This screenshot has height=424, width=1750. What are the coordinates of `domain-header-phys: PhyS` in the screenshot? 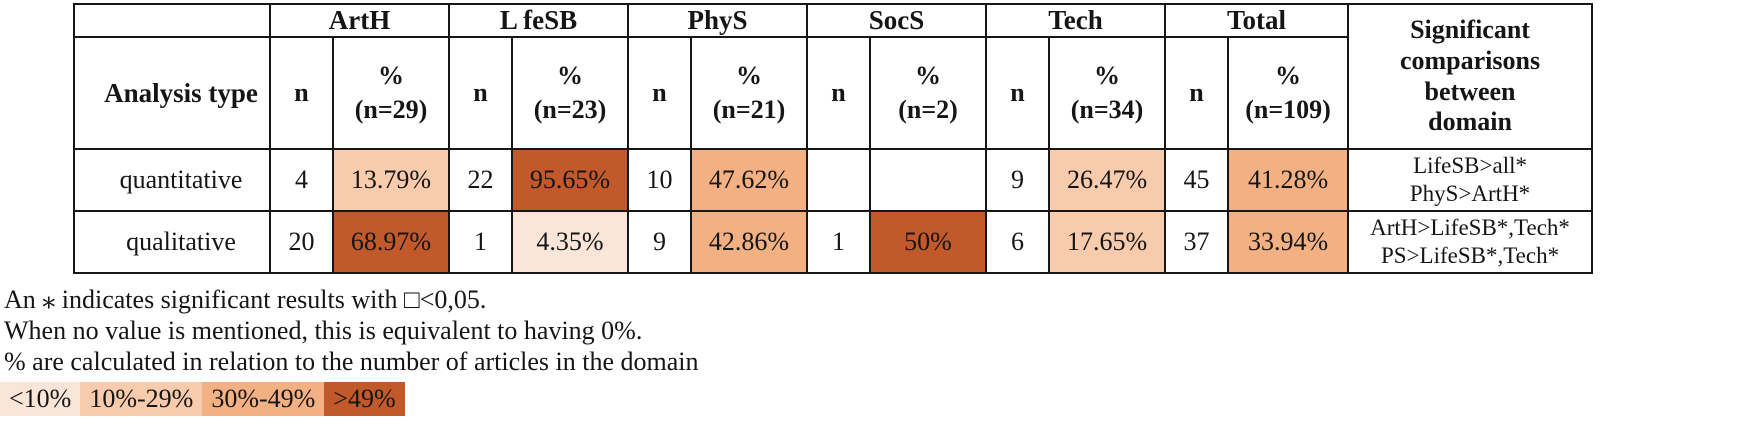 It's located at (718, 20).